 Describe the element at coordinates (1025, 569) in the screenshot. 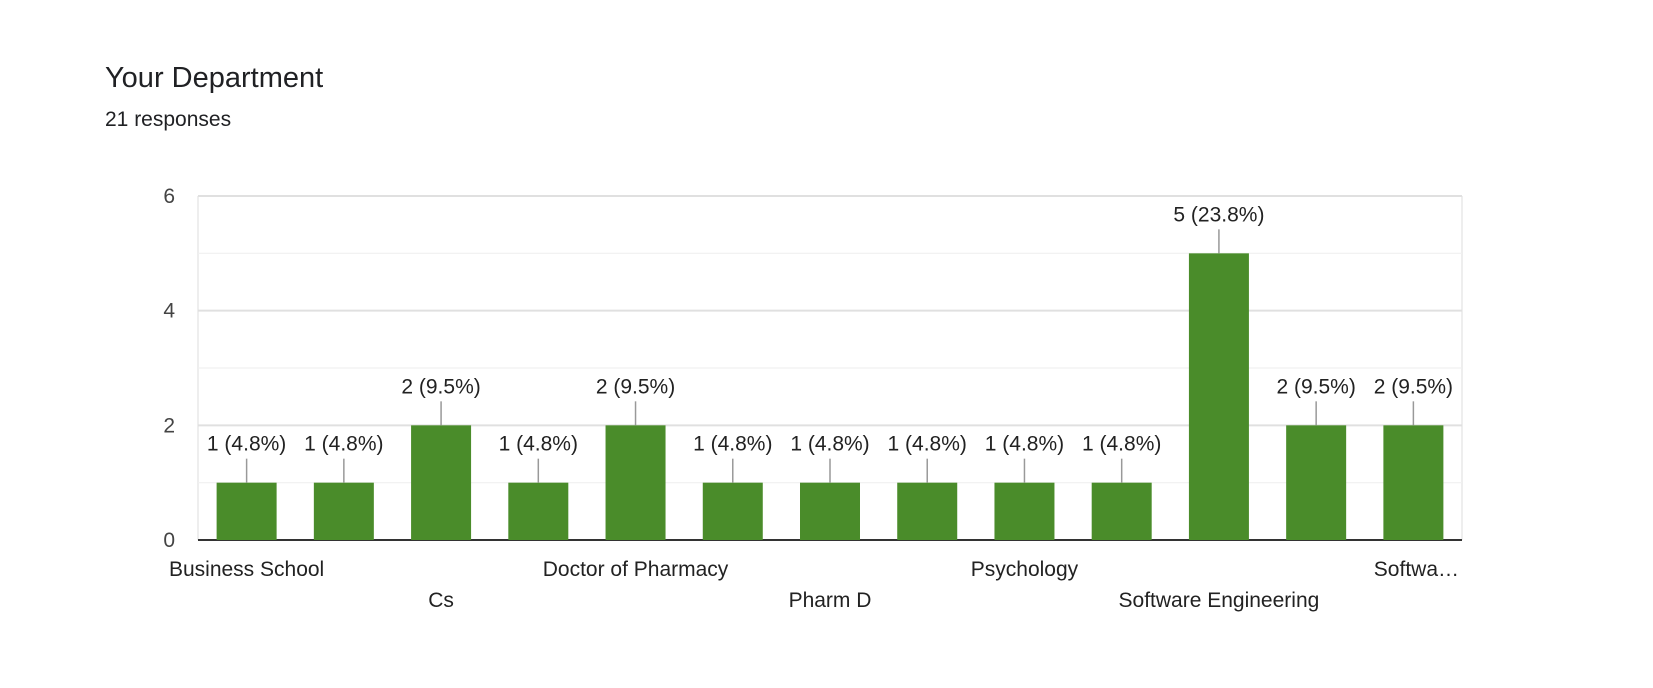

I see `x-category-label: Psychology` at that location.